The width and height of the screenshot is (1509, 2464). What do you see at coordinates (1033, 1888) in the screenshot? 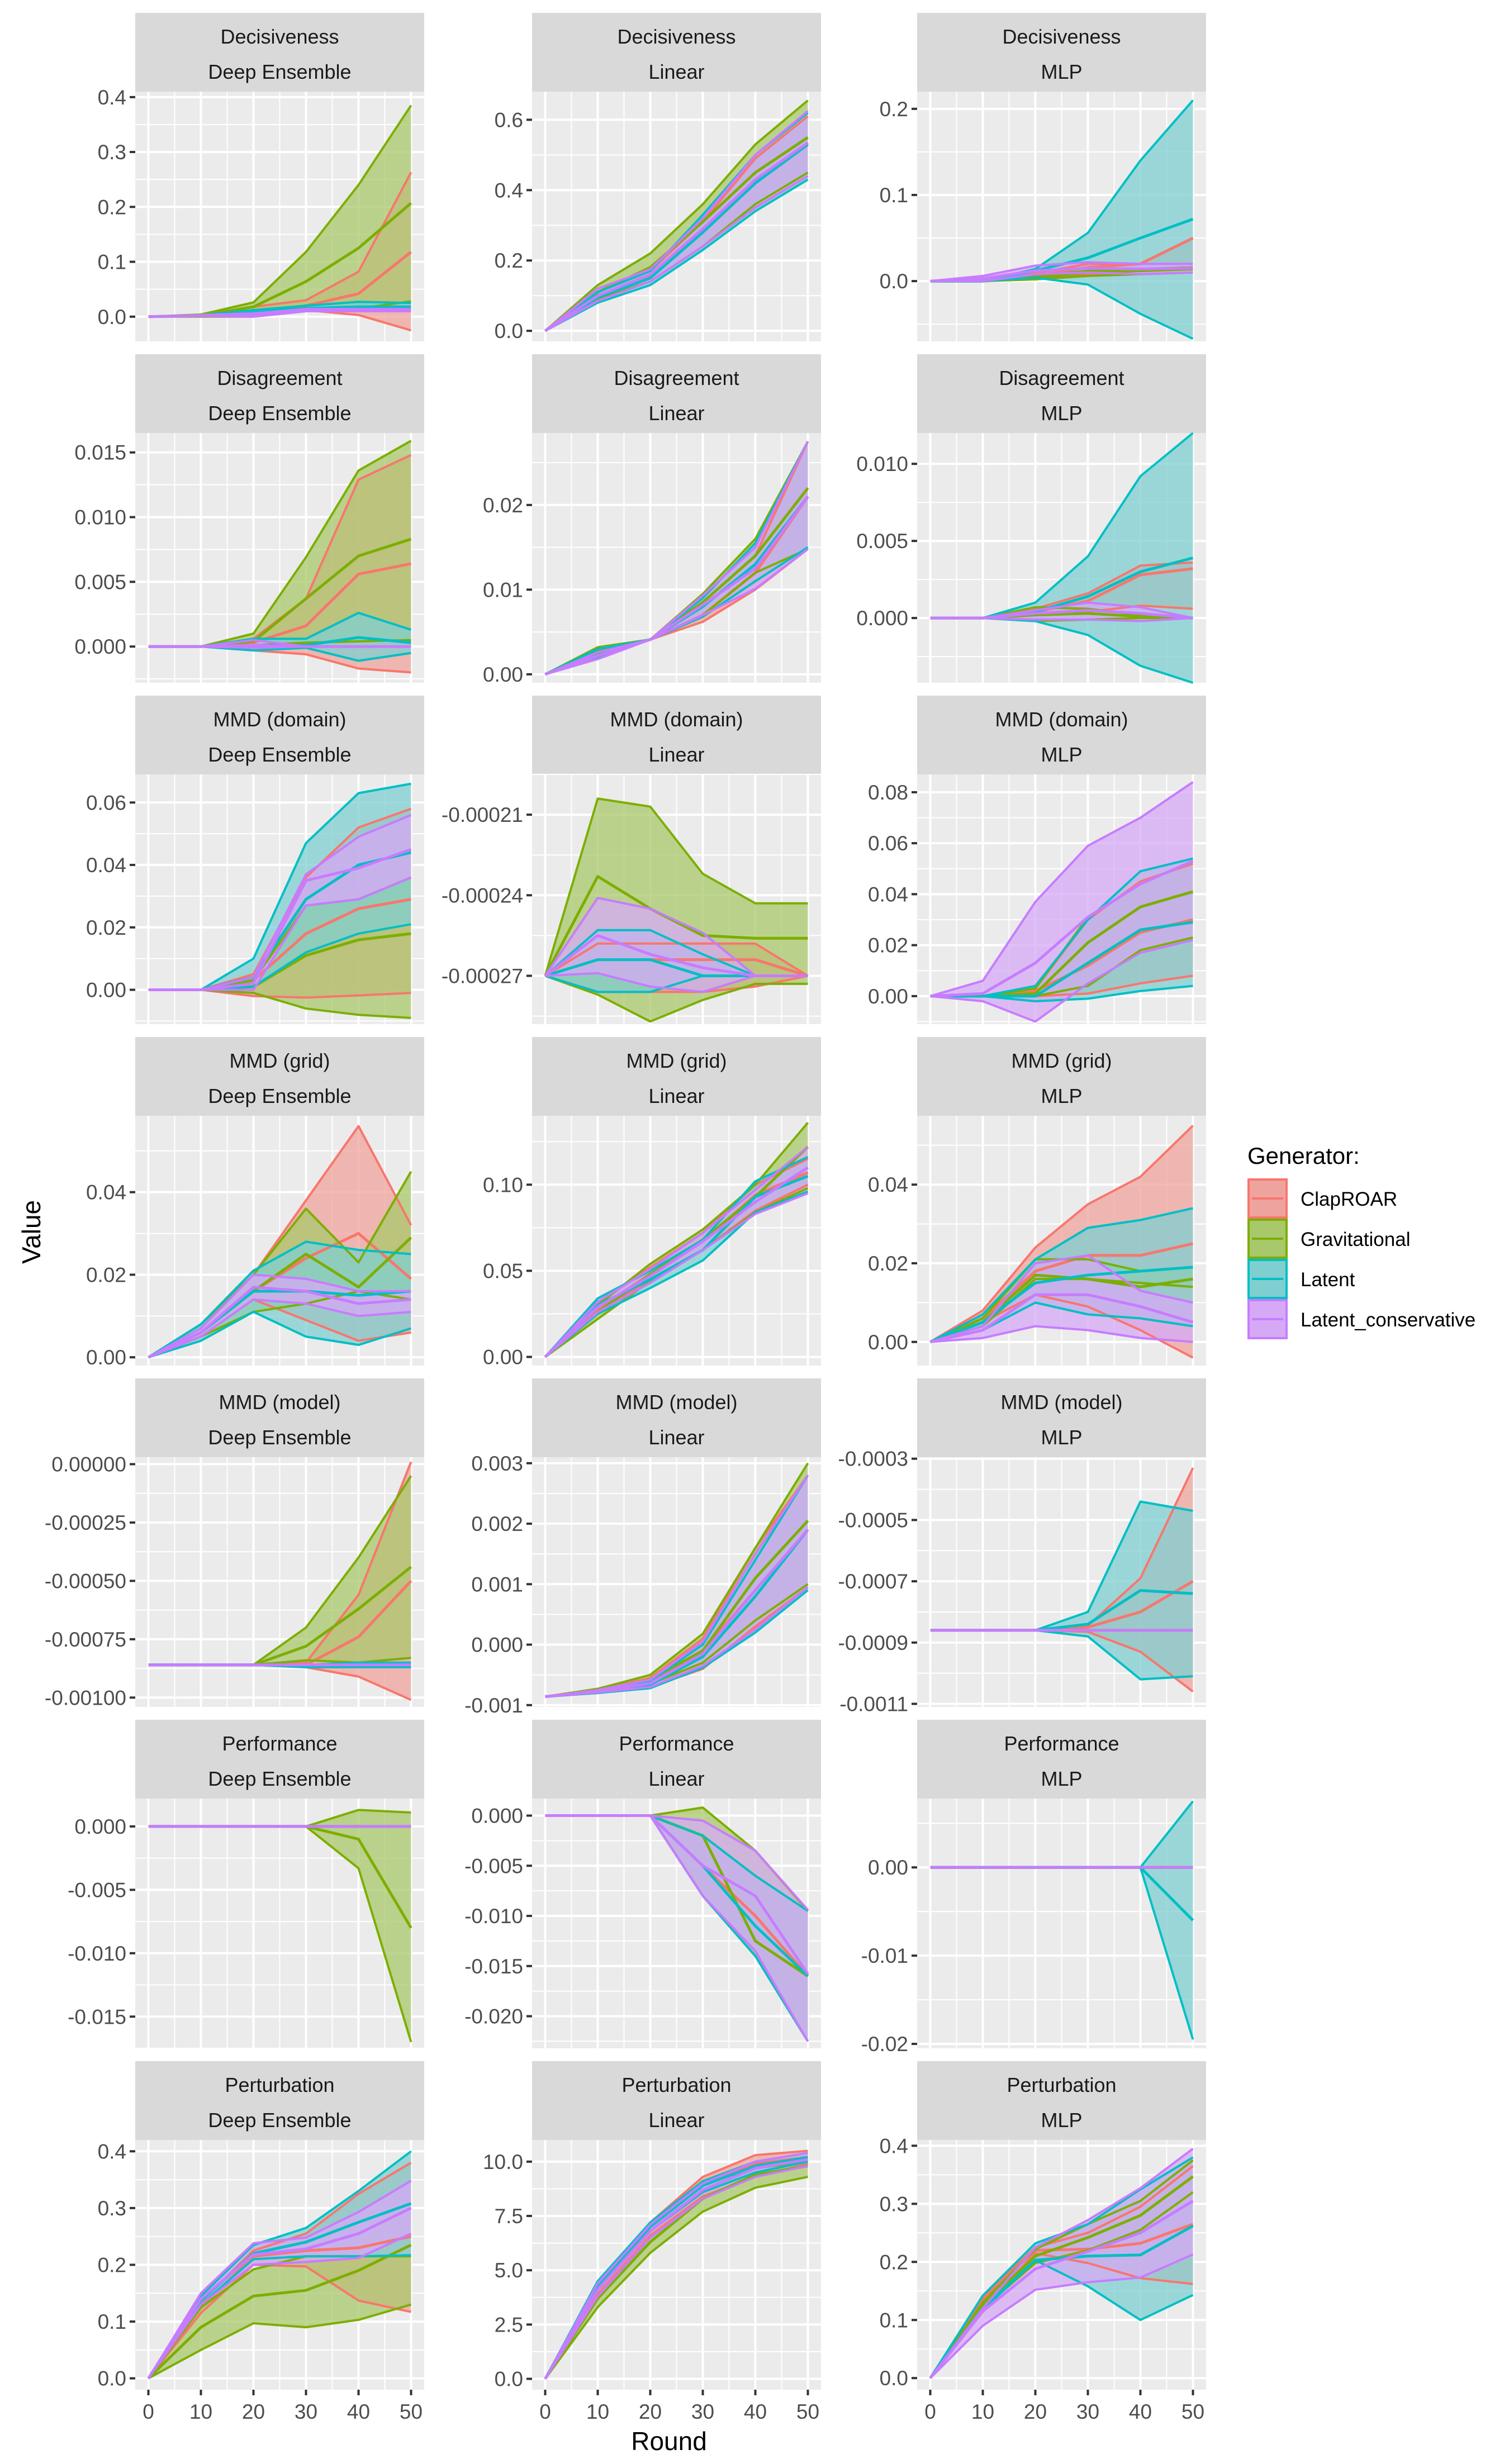
I see `facet-panel: Performance MLP 0.00 -0.01 -0.02` at bounding box center [1033, 1888].